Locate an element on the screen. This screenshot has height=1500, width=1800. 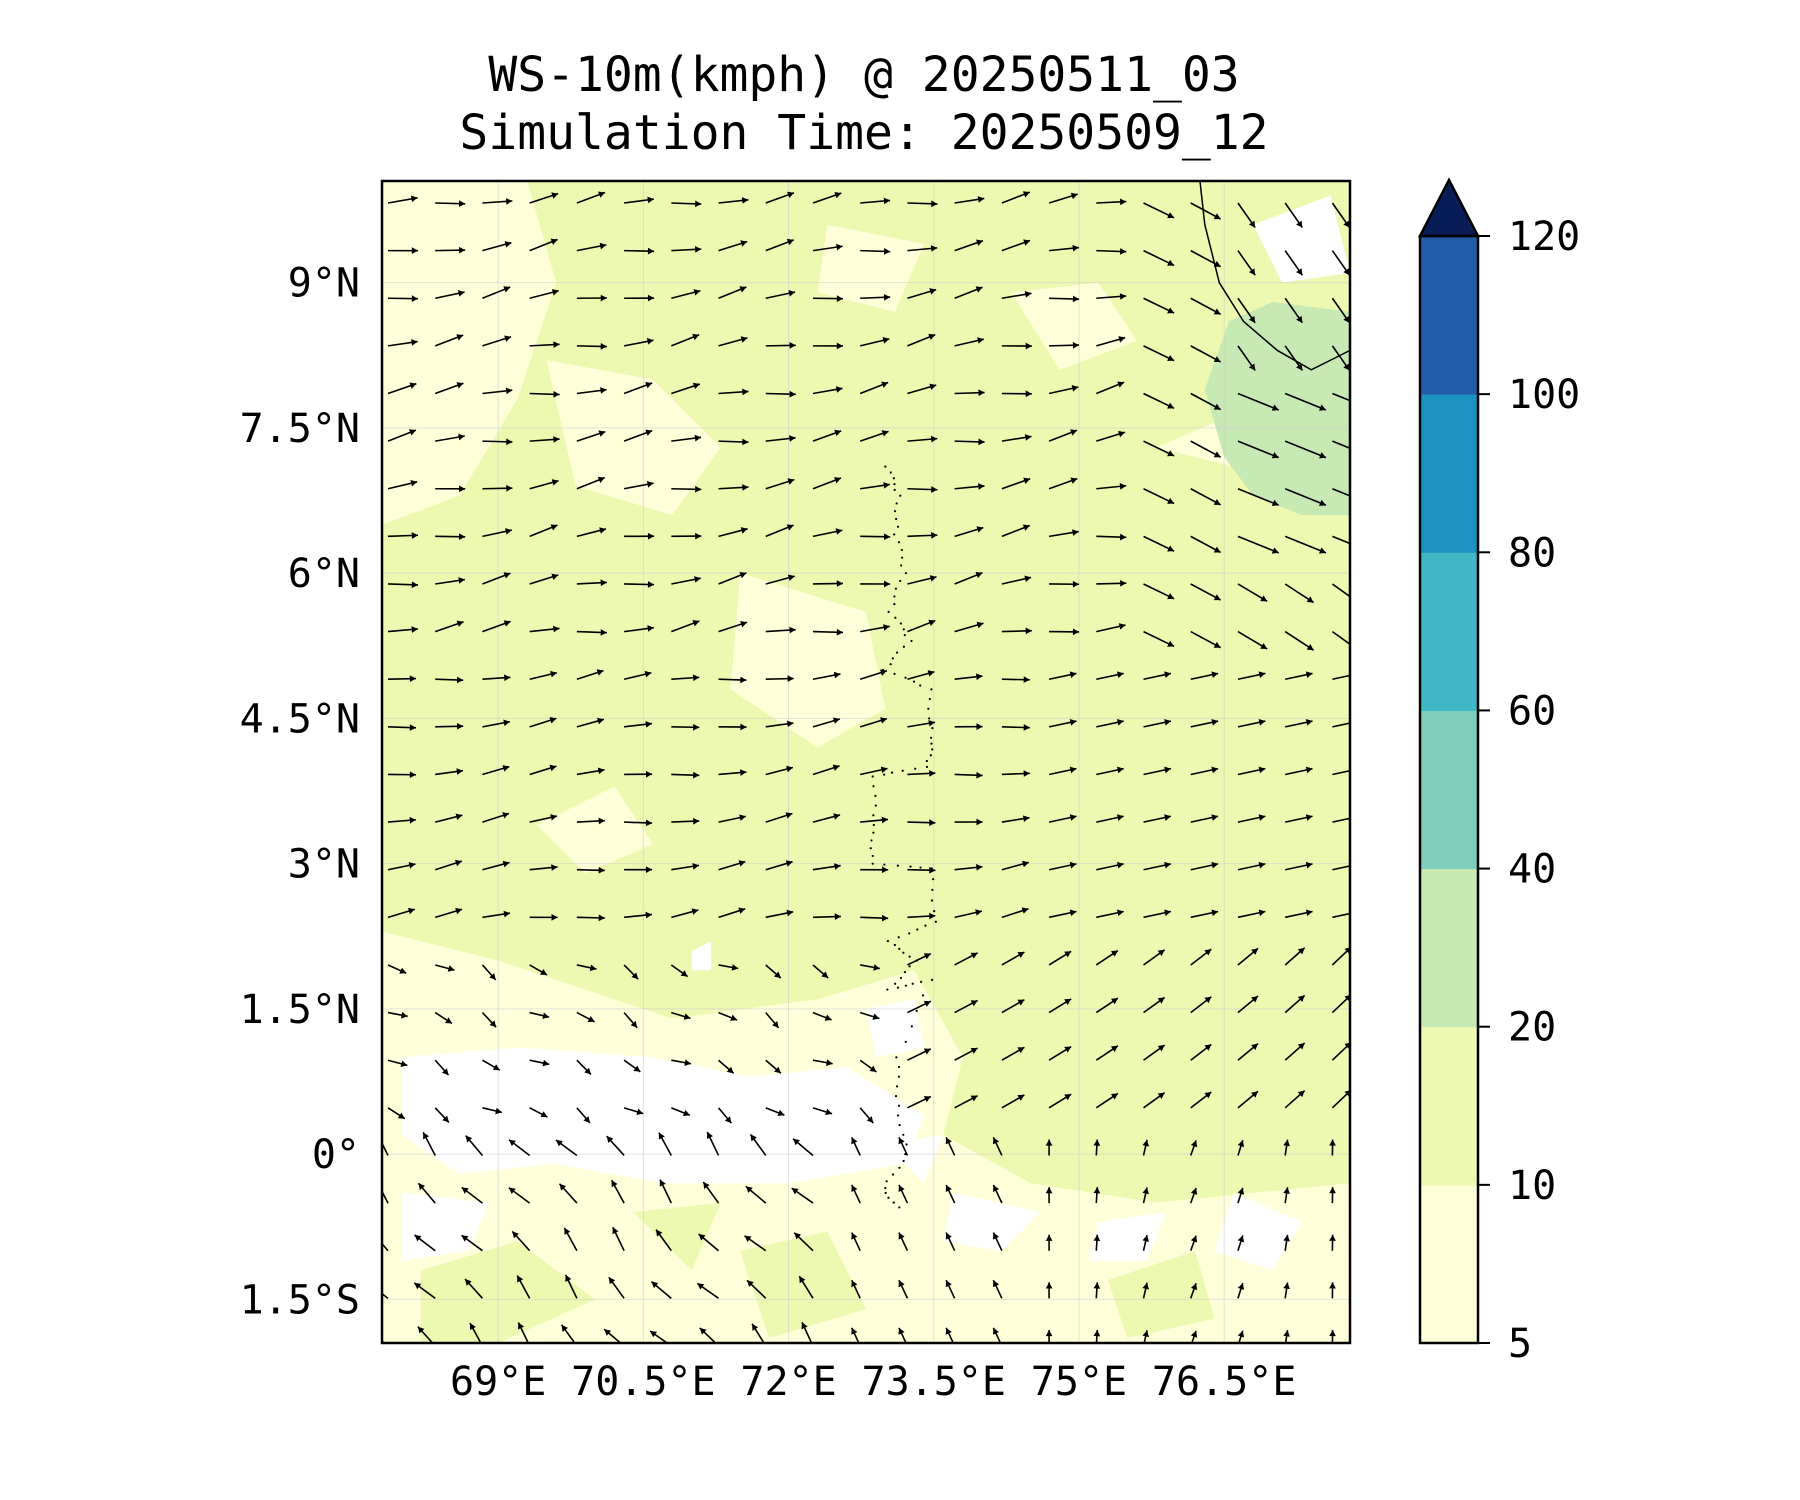
lon-tick-label: 76.5°E is located at coordinates (1224, 1382).